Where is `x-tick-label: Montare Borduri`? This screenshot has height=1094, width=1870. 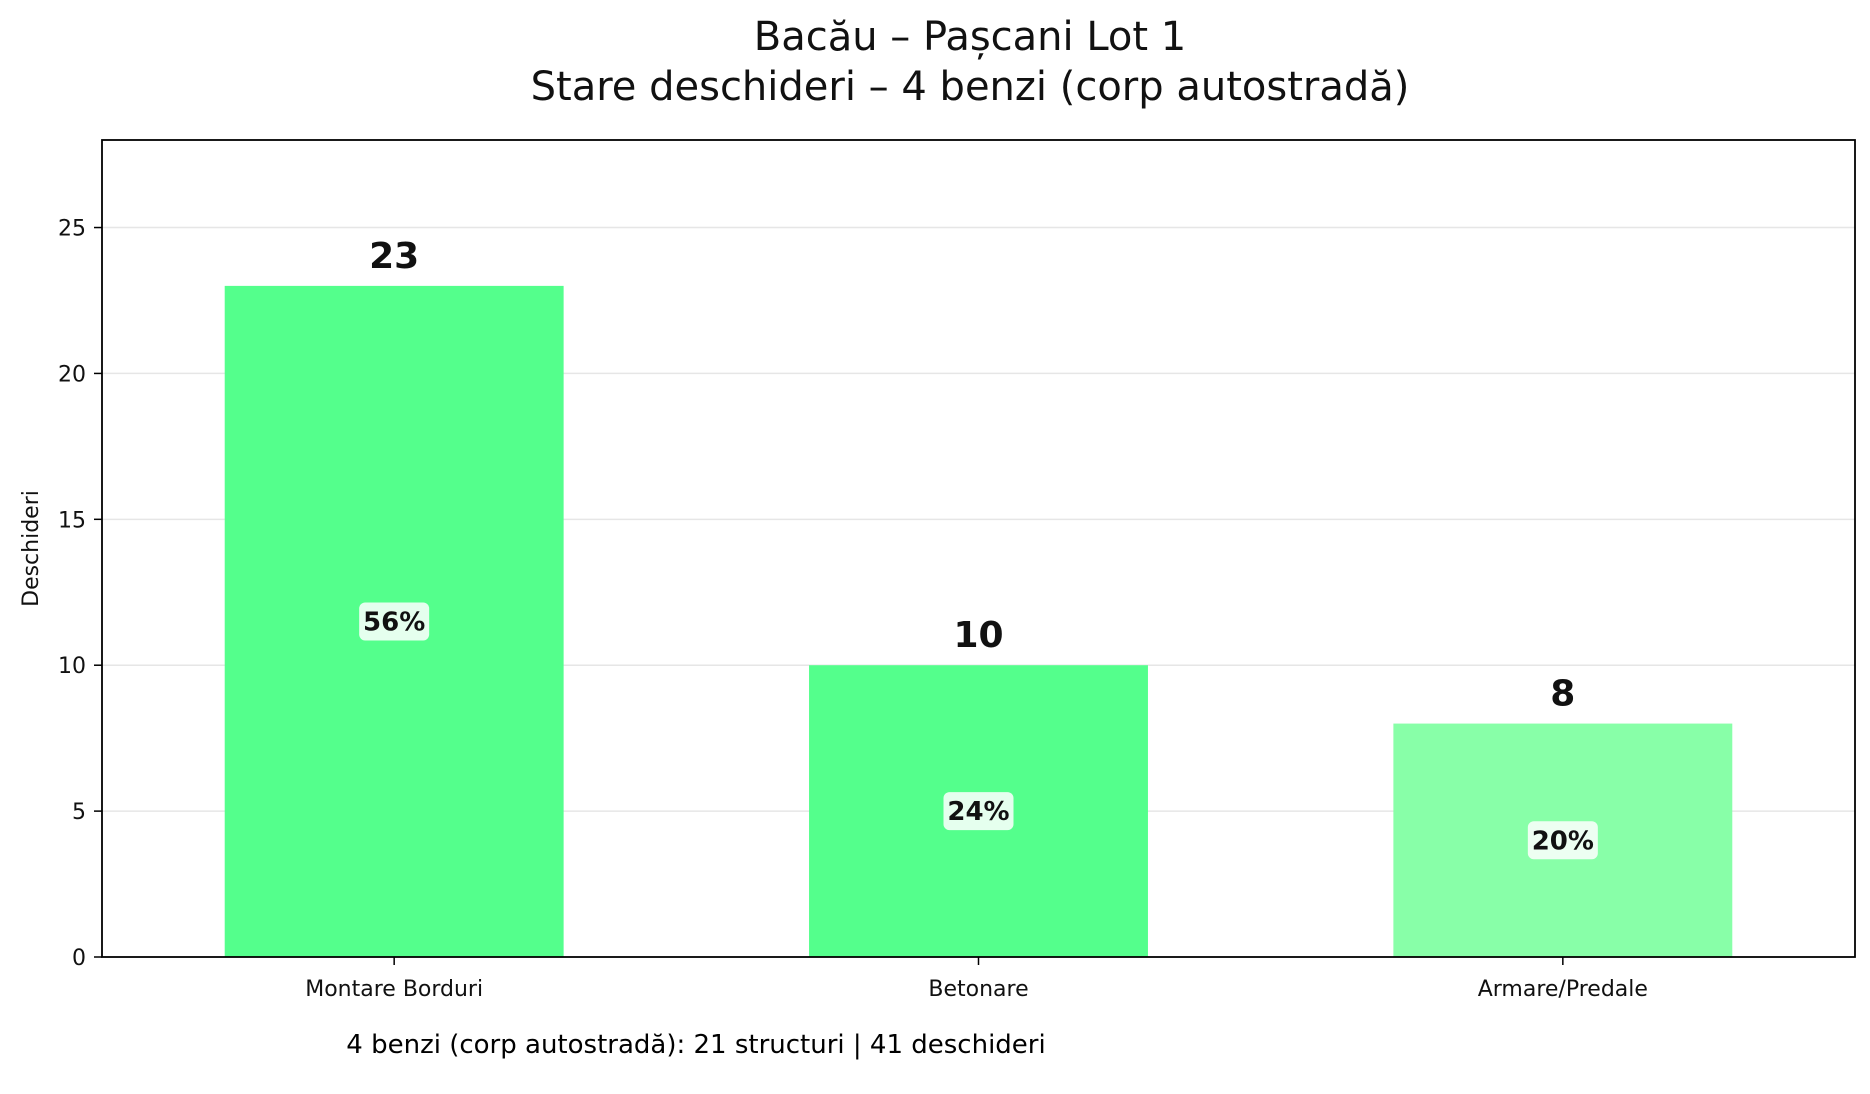
x-tick-label: Montare Borduri is located at coordinates (394, 989).